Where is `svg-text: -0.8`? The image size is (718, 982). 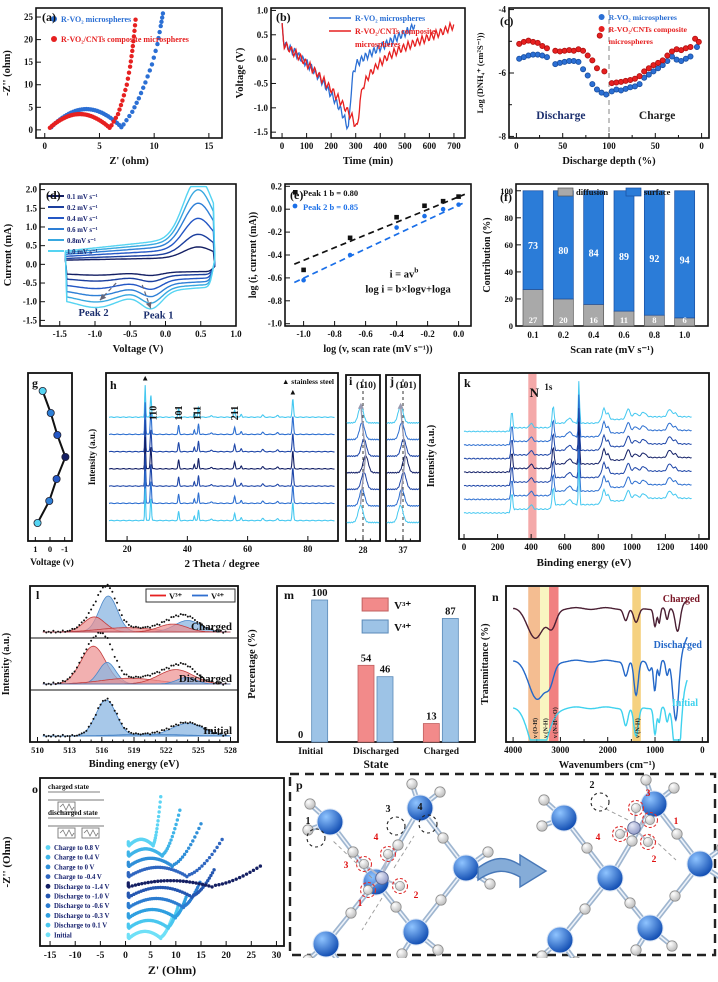 svg-text: -0.8 is located at coordinates (275, 301).